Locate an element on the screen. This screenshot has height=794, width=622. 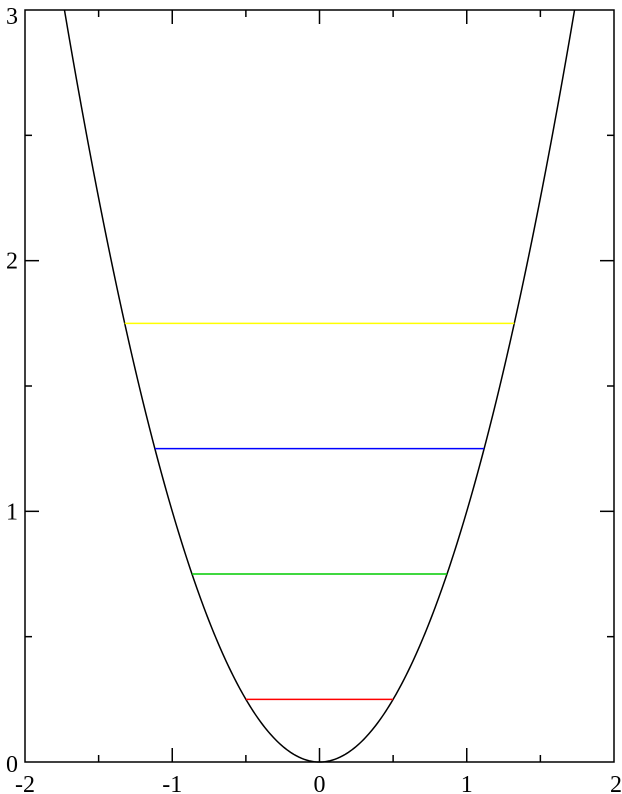
x-tick-label: 0 is located at coordinates (320, 783).